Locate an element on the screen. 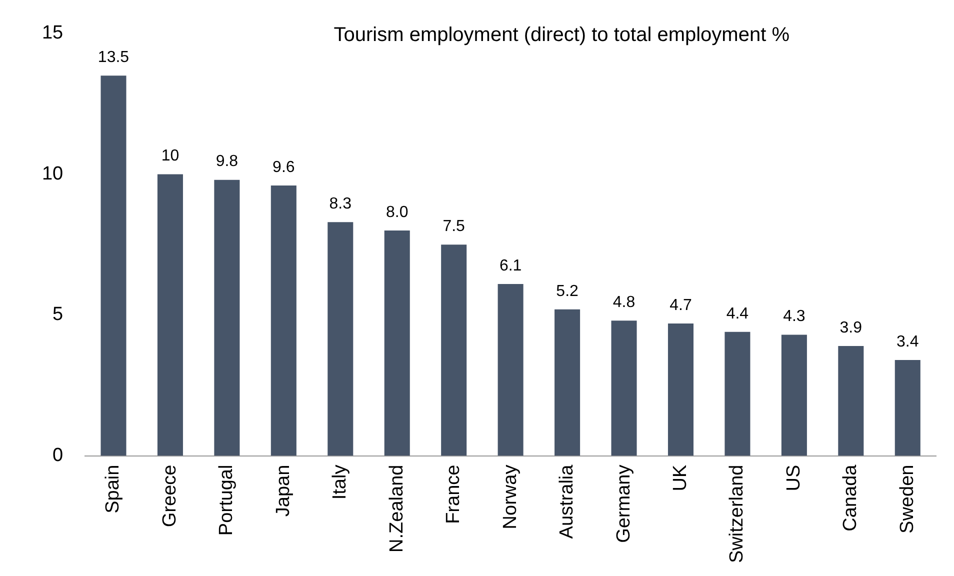  x-tick-label: Norway is located at coordinates (510, 497).